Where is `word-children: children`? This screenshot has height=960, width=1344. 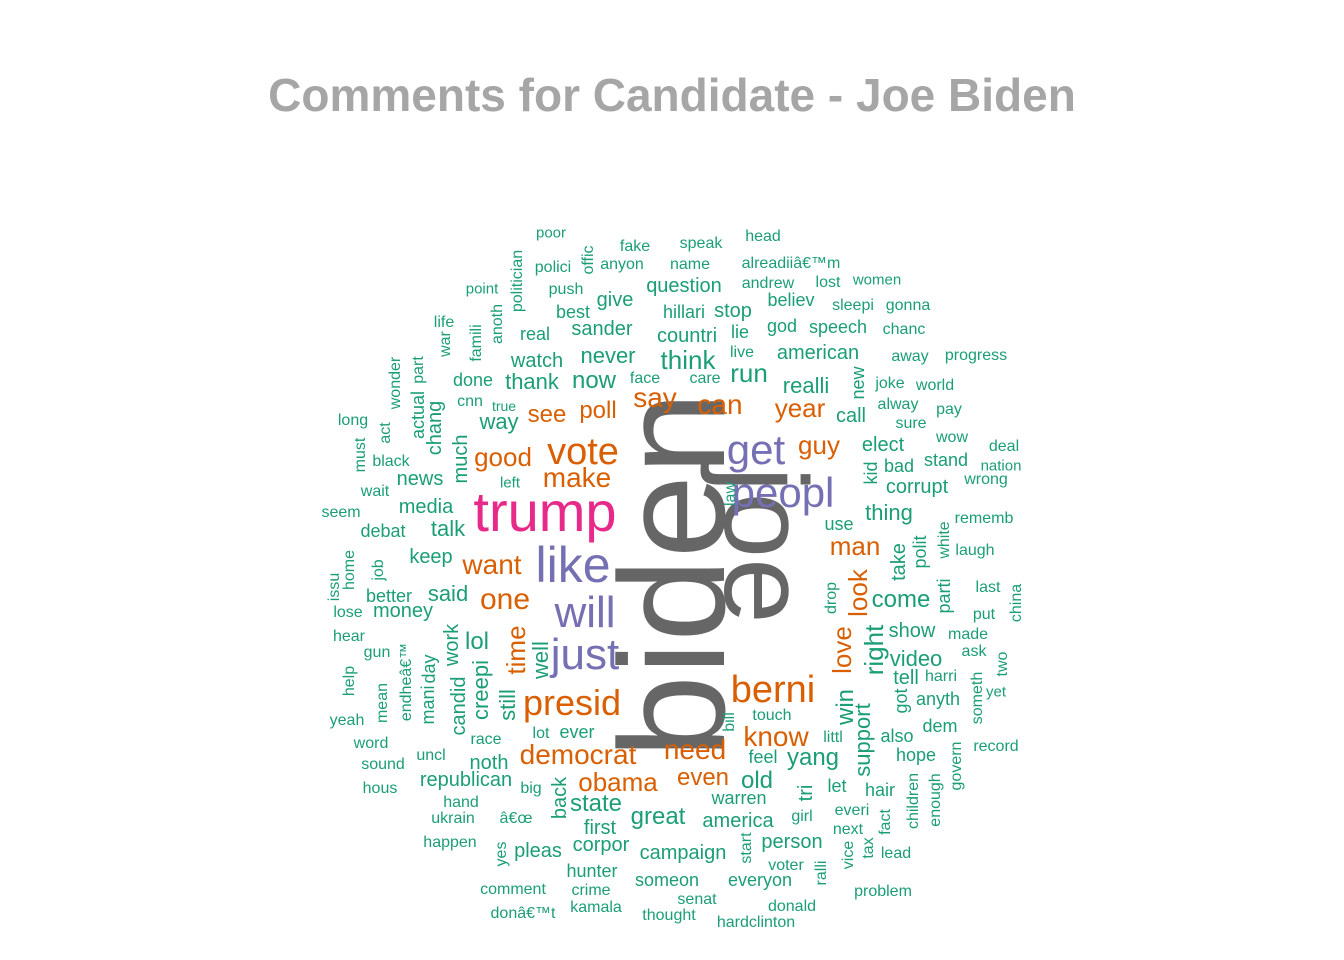
word-children: children is located at coordinates (913, 801).